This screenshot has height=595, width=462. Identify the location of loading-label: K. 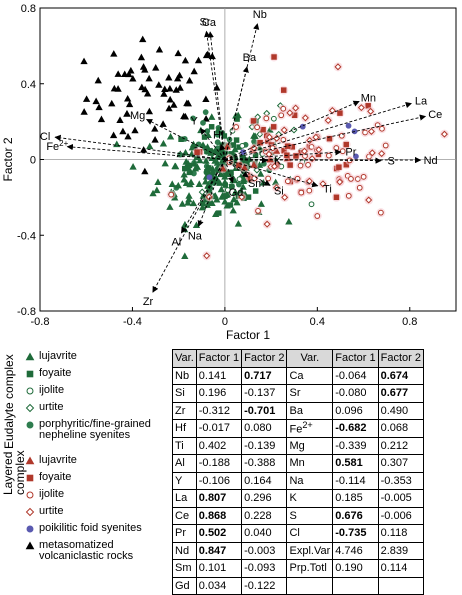
(278, 162).